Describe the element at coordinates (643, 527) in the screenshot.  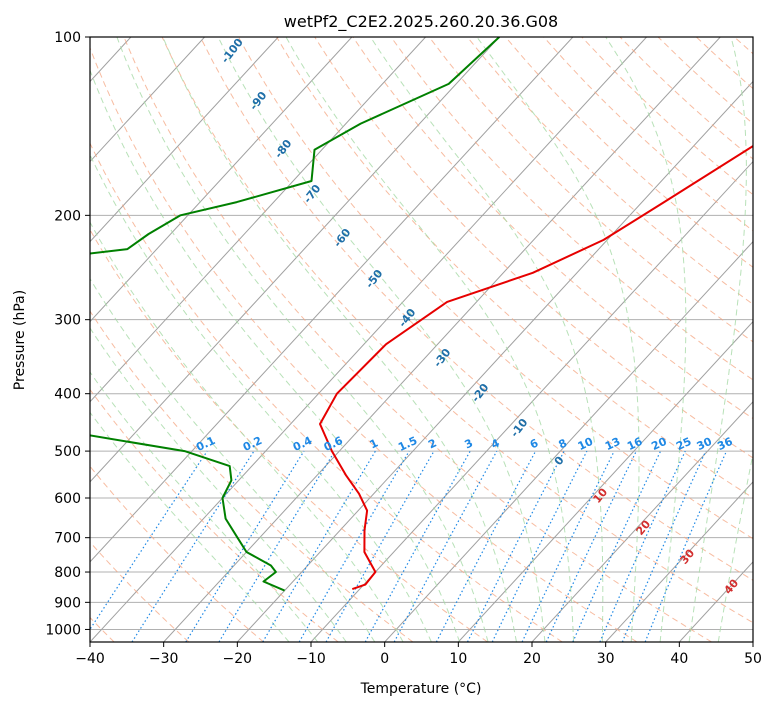
I see `moist-adiabat-label: 20` at that location.